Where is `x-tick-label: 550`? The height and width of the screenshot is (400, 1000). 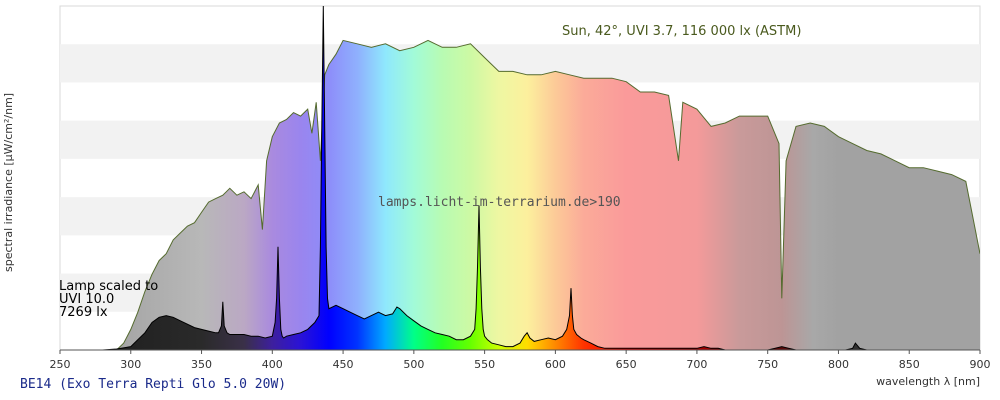 x-tick-label: 550 is located at coordinates (484, 364).